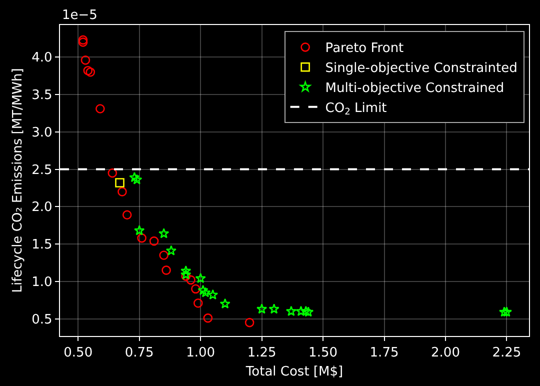  Describe the element at coordinates (78, 353) in the screenshot. I see `x-tick-label: 0.50` at that location.